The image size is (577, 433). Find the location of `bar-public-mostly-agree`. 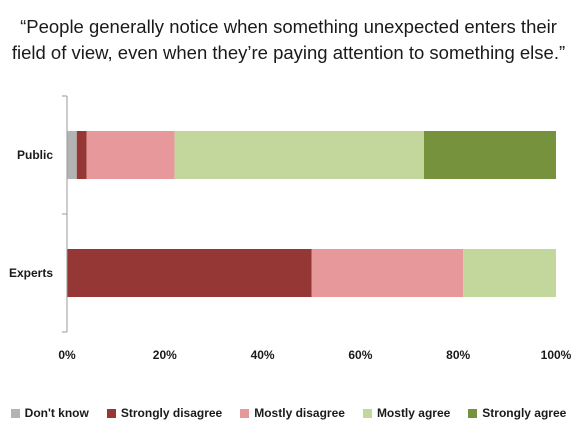

bar-public-mostly-agree is located at coordinates (299, 155).